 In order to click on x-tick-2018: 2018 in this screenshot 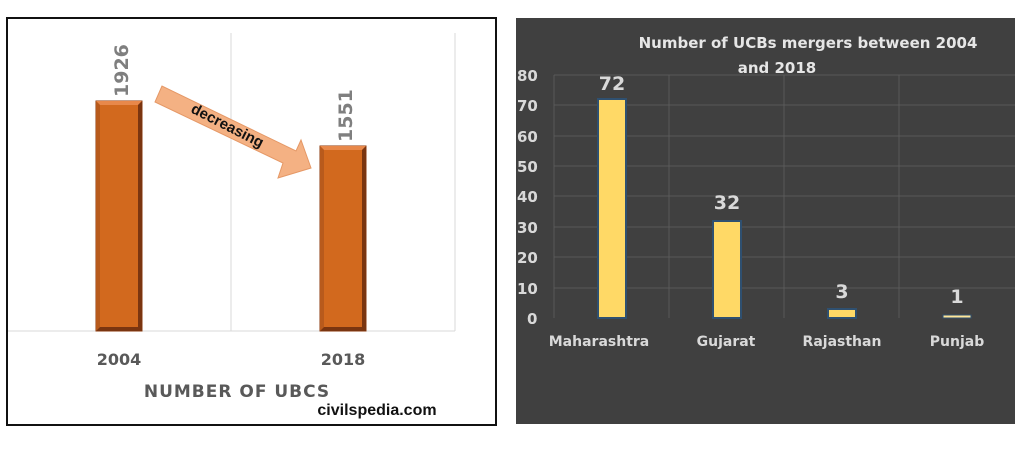, I will do `click(343, 359)`.